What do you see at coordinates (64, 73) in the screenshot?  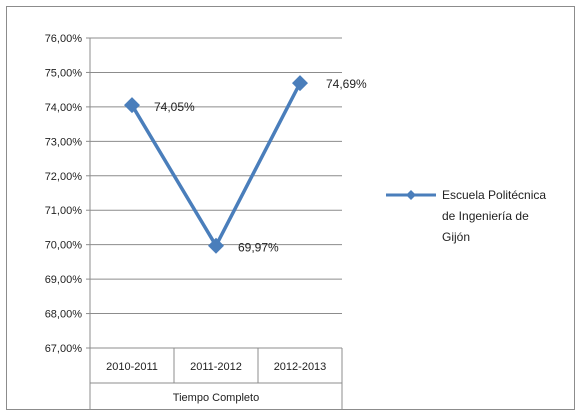 I see `y-tick-label: 75,00%` at bounding box center [64, 73].